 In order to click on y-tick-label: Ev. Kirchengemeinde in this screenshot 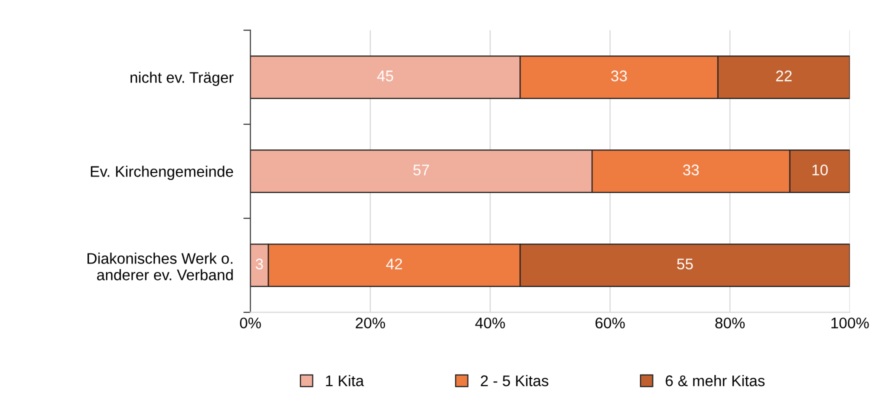, I will do `click(162, 173)`.